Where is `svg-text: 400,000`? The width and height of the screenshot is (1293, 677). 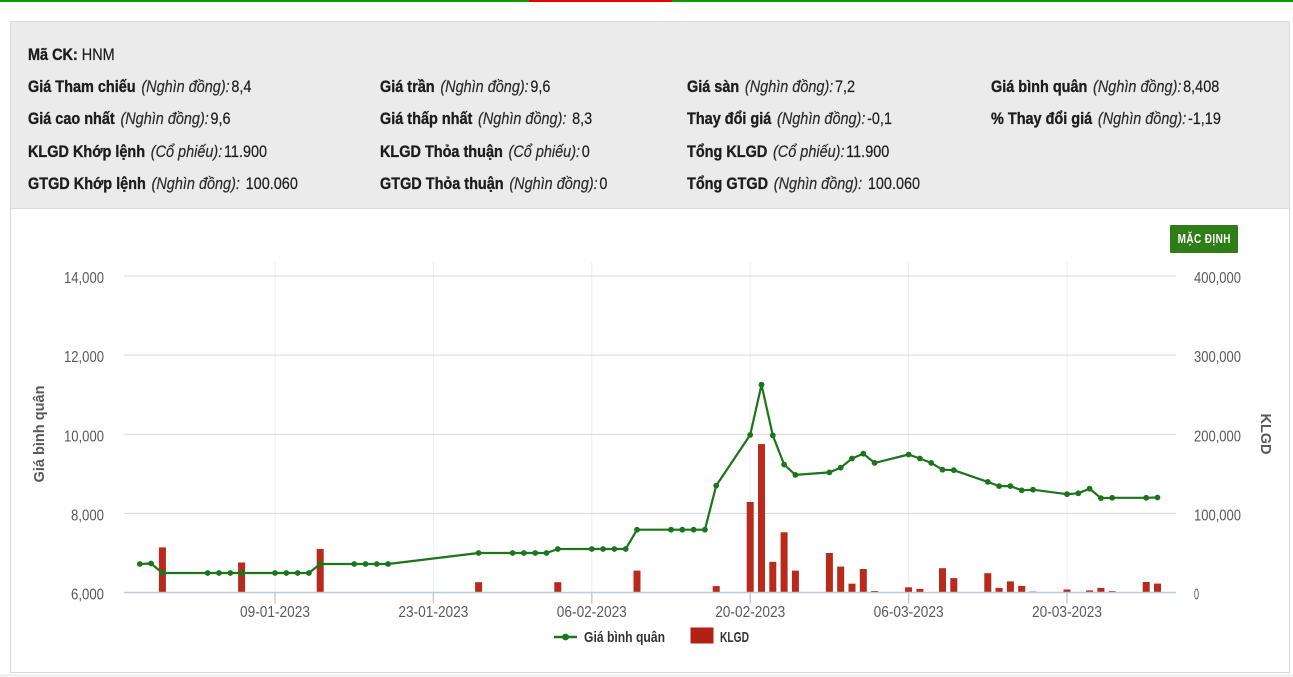 svg-text: 400,000 is located at coordinates (1217, 278).